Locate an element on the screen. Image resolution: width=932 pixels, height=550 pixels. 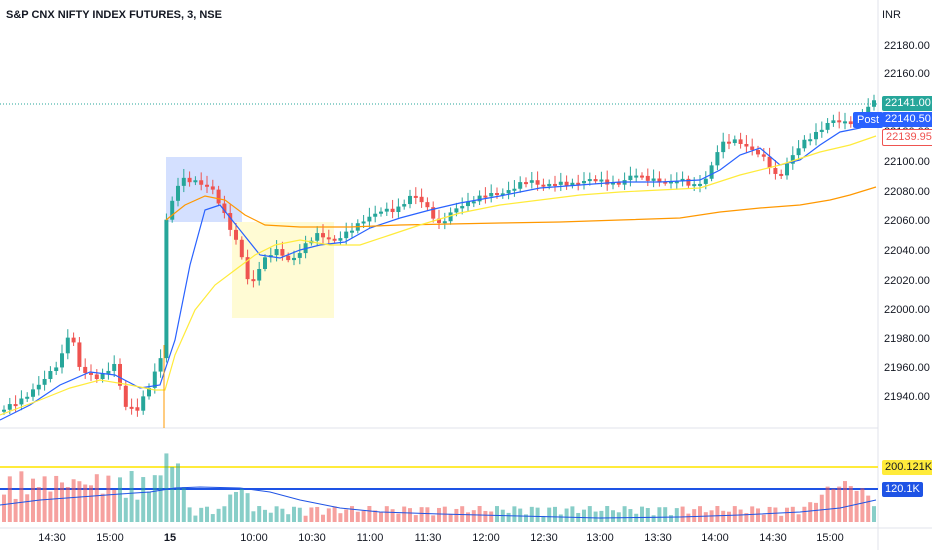
time-tick-label: 13:30 is located at coordinates (658, 538).